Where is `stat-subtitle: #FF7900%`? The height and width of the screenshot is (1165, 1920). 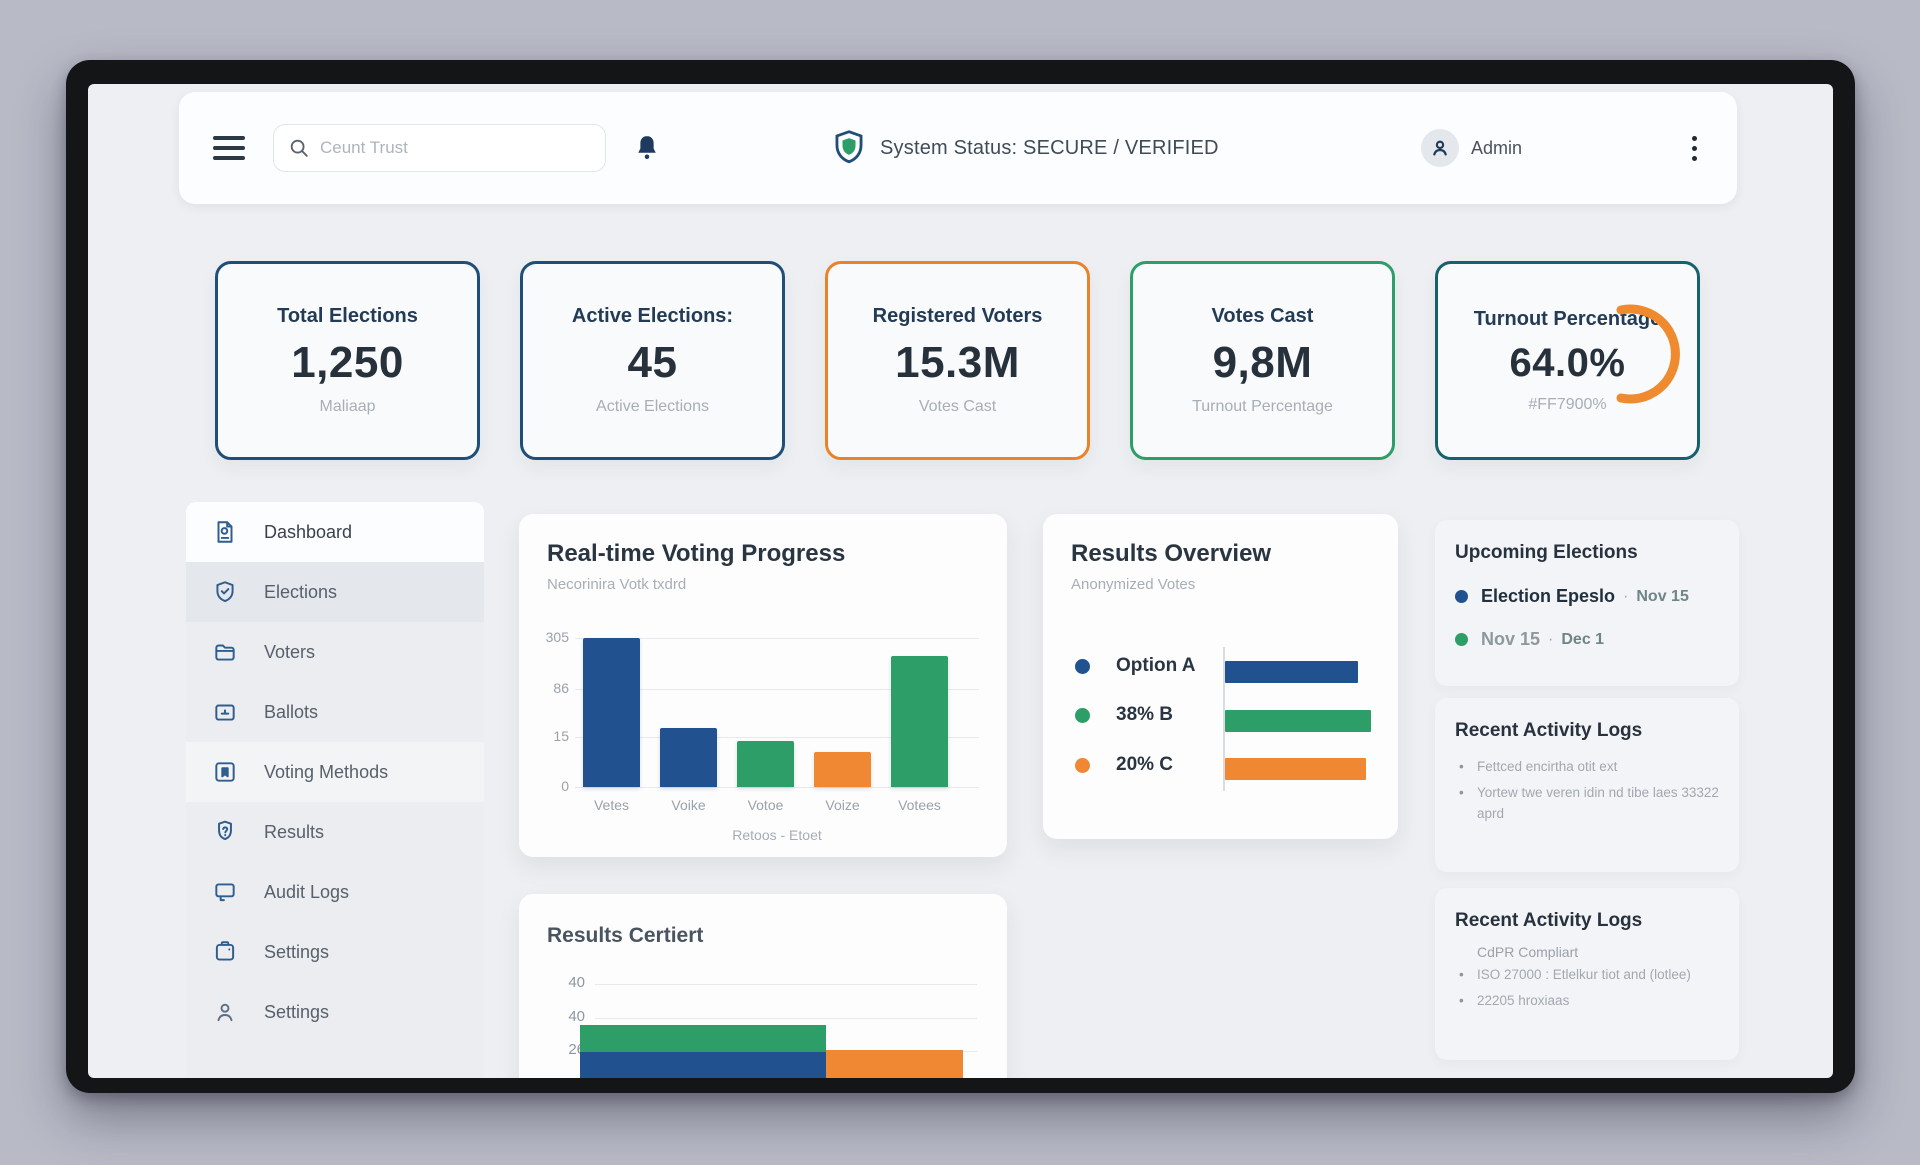 stat-subtitle: #FF7900% is located at coordinates (1567, 404).